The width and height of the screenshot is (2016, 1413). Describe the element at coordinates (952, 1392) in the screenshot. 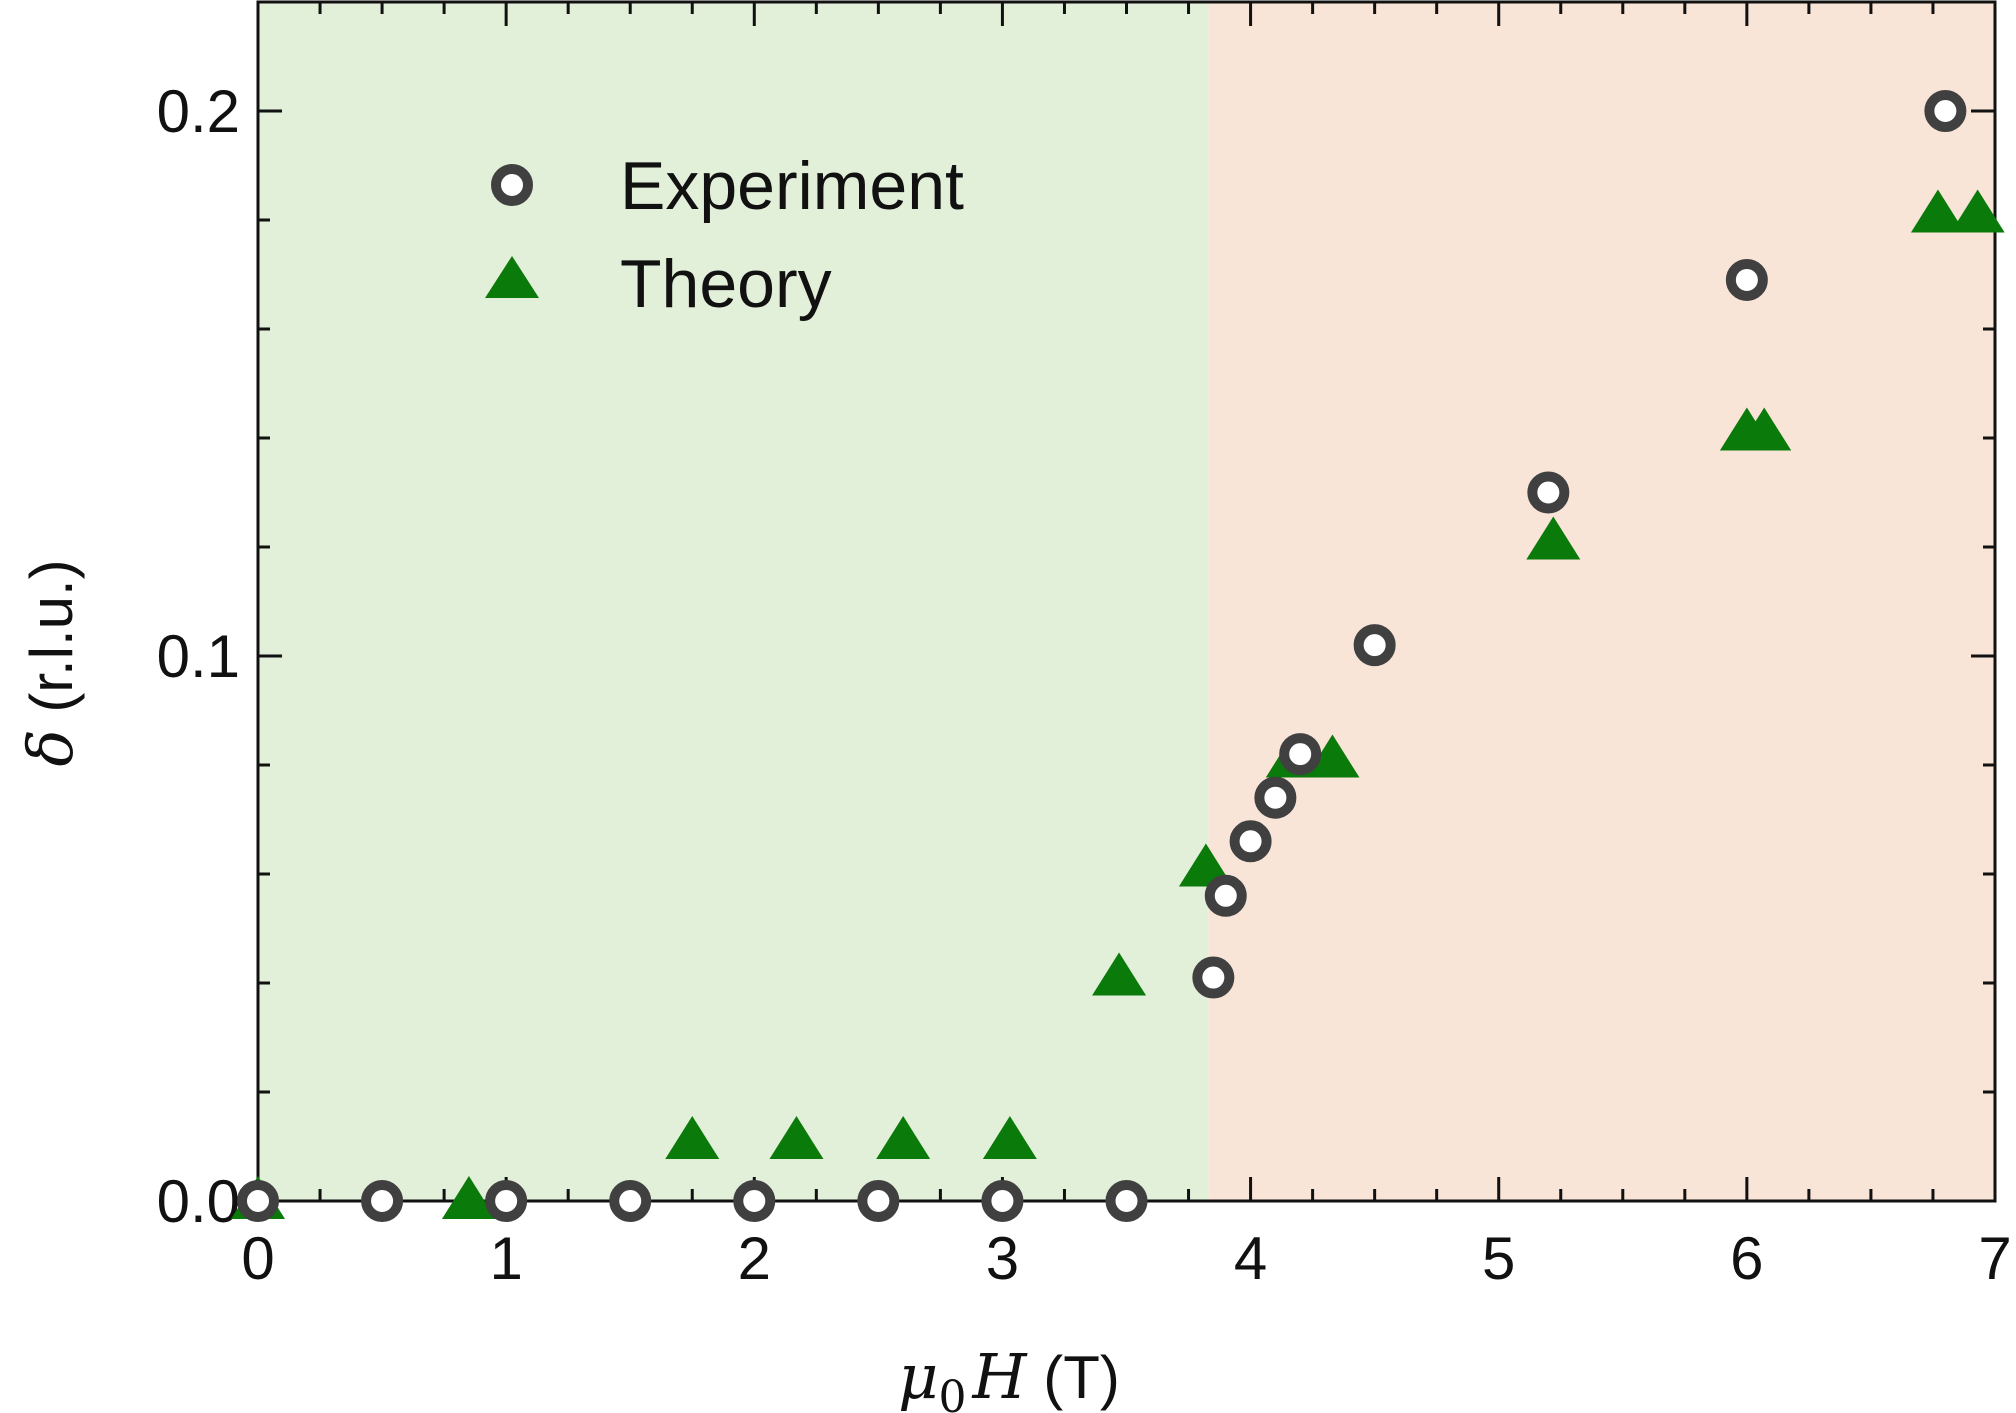

I see `x-axis-subscript: 0` at that location.